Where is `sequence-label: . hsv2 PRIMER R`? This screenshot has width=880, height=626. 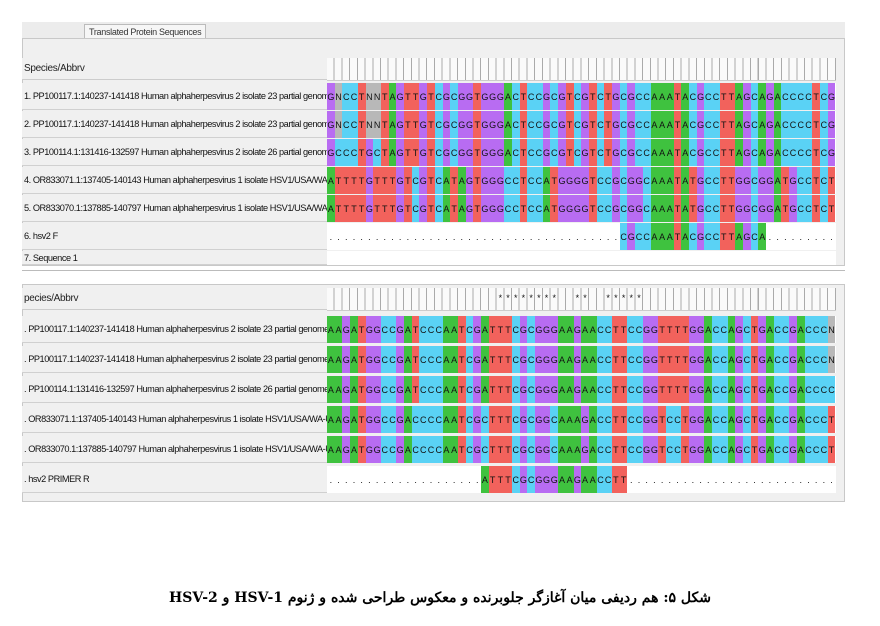 sequence-label: . hsv2 PRIMER R is located at coordinates (174, 479).